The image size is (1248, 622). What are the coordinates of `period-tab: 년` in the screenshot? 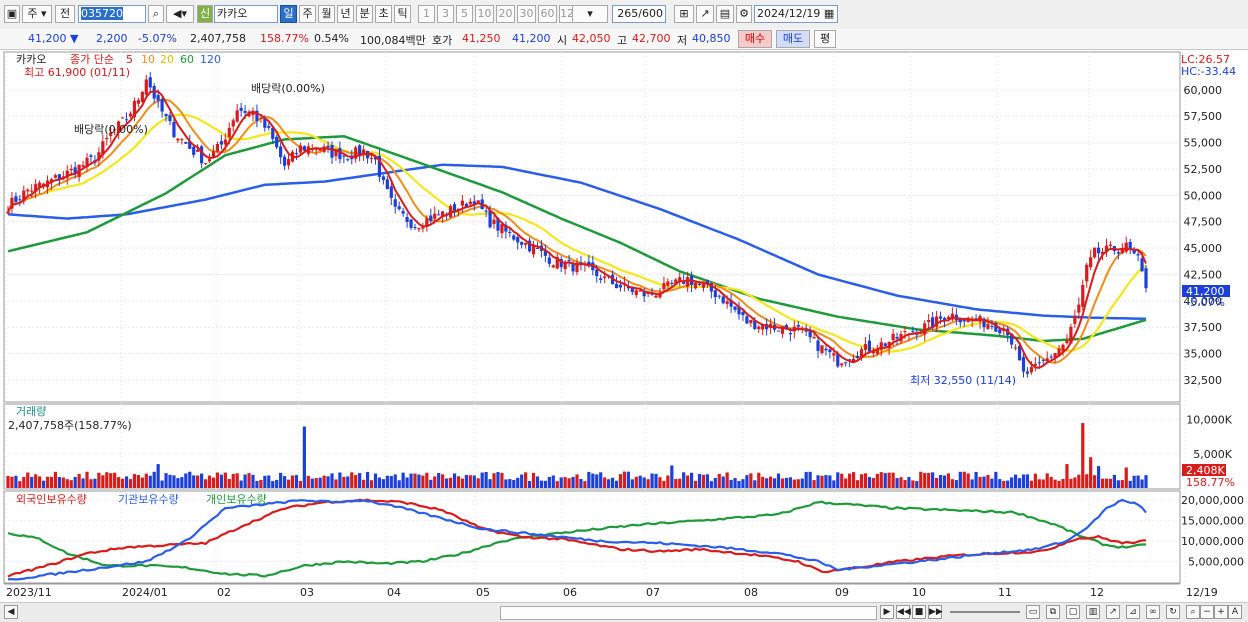 It's located at (345, 14).